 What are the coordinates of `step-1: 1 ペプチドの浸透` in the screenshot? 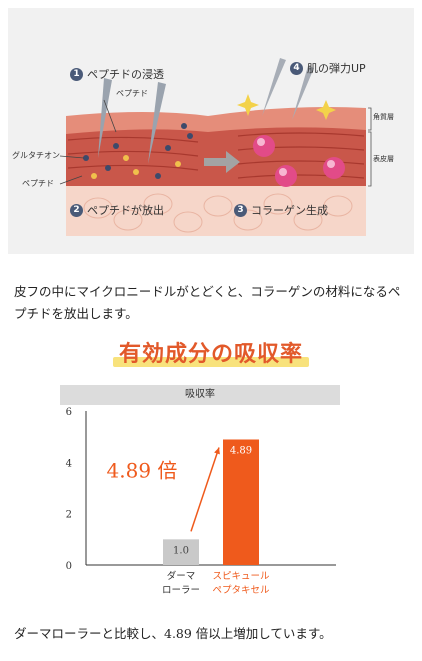 It's located at (117, 74).